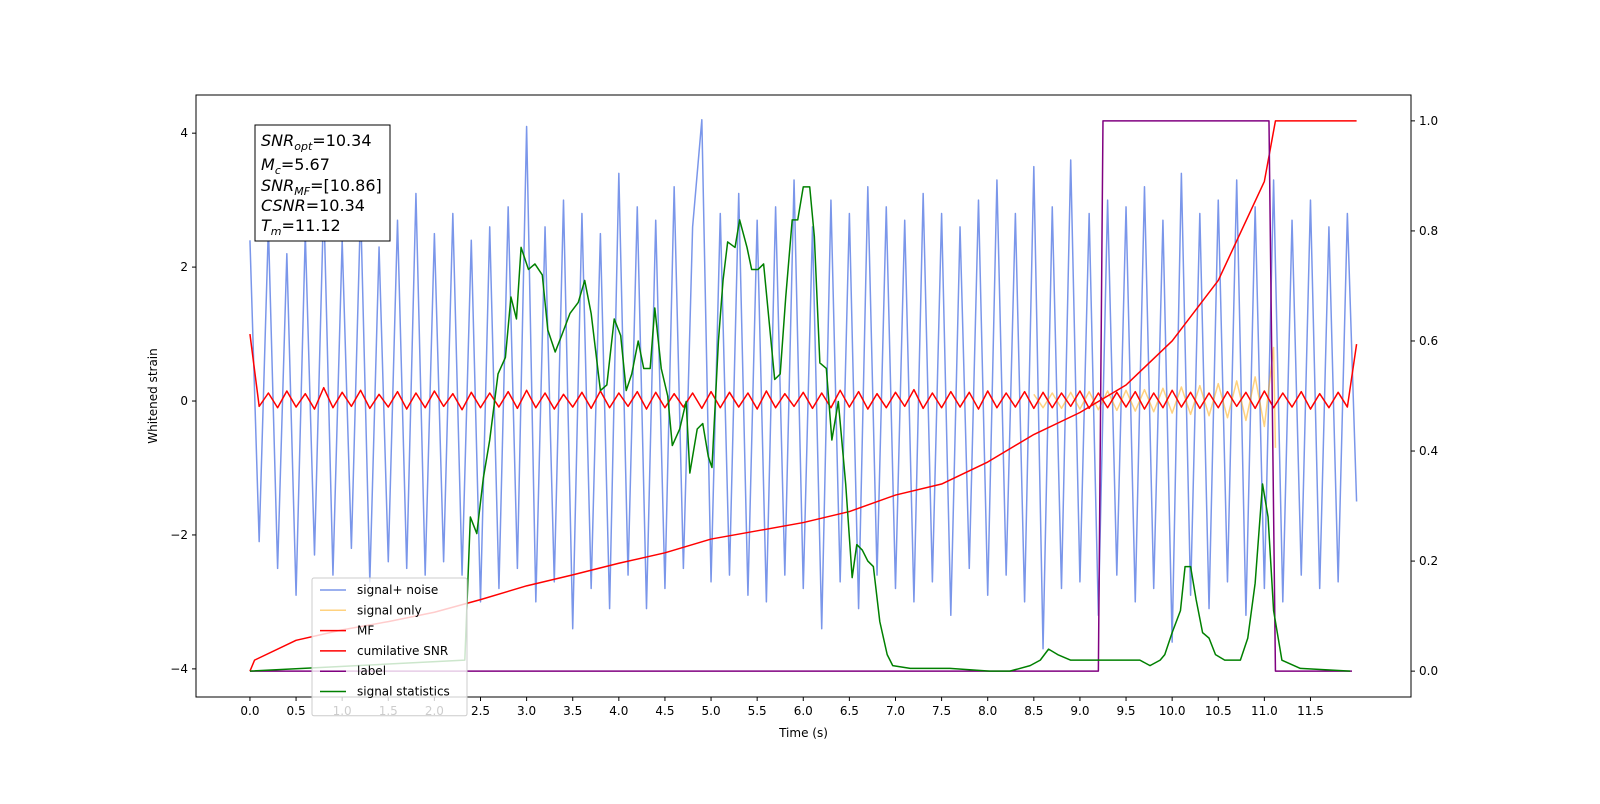  What do you see at coordinates (1033, 711) in the screenshot?
I see `x-tick-label: 8.5` at bounding box center [1033, 711].